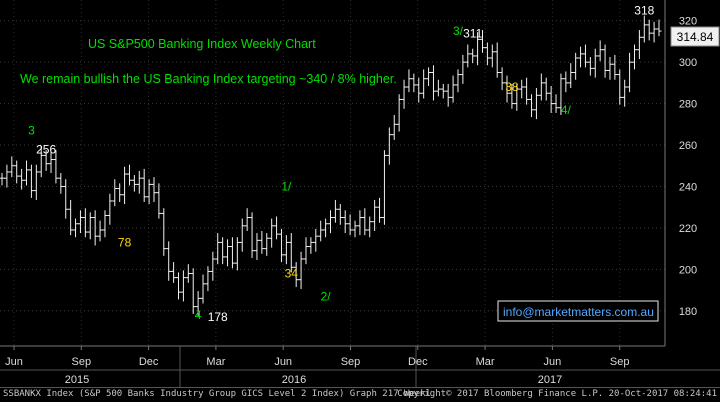 The width and height of the screenshot is (720, 402). What do you see at coordinates (46, 149) in the screenshot?
I see `annotation-label: 256` at bounding box center [46, 149].